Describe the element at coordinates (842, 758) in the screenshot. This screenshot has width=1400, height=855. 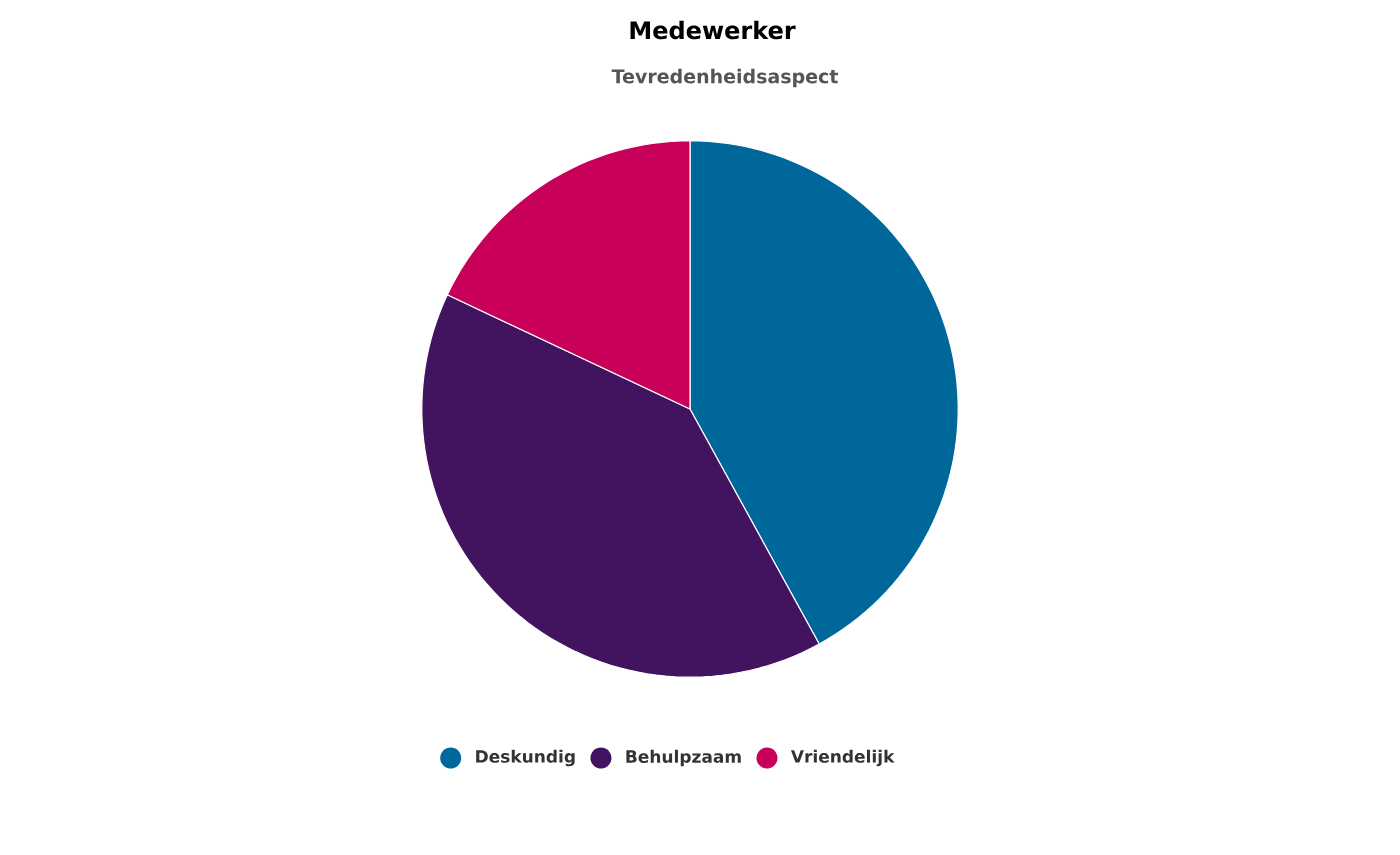
I see `legend-label: Vriendelijk` at that location.